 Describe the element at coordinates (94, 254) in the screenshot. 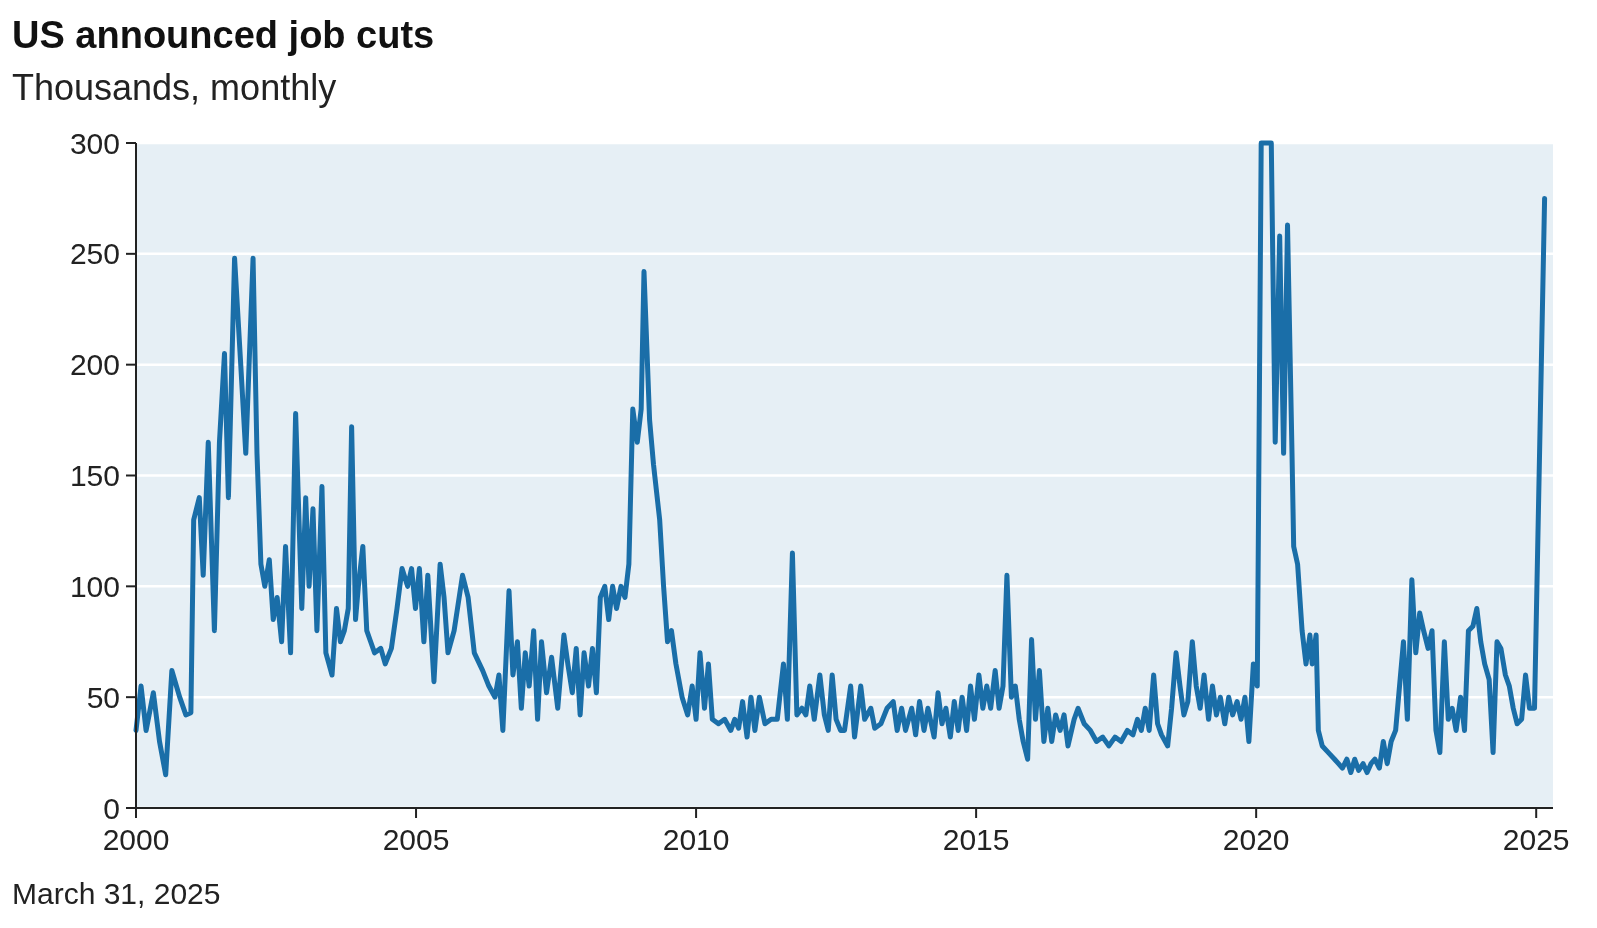

I see `y-tick-label: 250` at that location.